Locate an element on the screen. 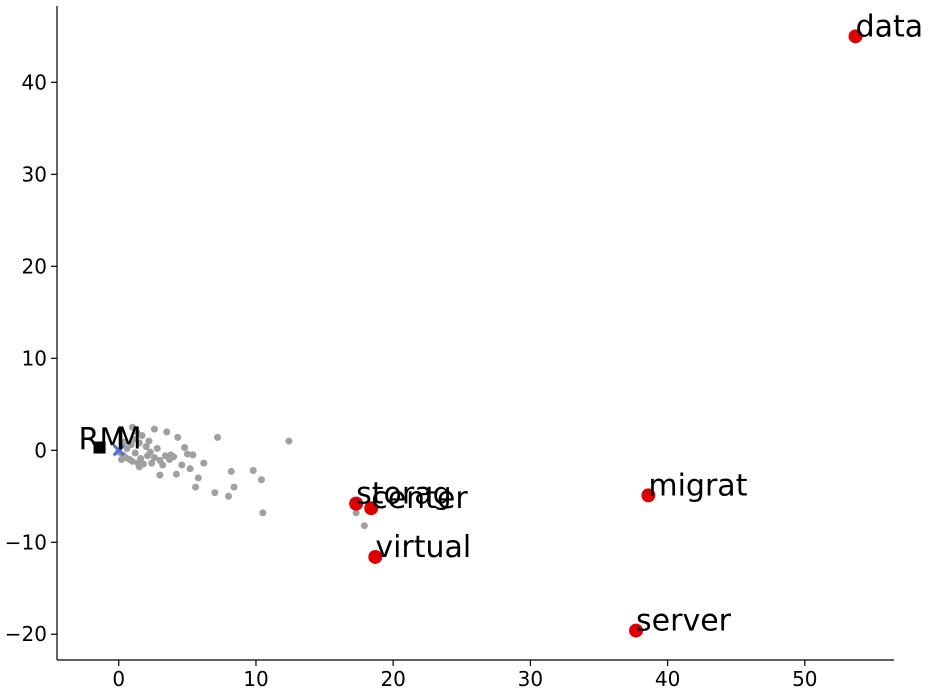 This screenshot has width=930, height=692. y-tick-label: 30 is located at coordinates (34, 174).